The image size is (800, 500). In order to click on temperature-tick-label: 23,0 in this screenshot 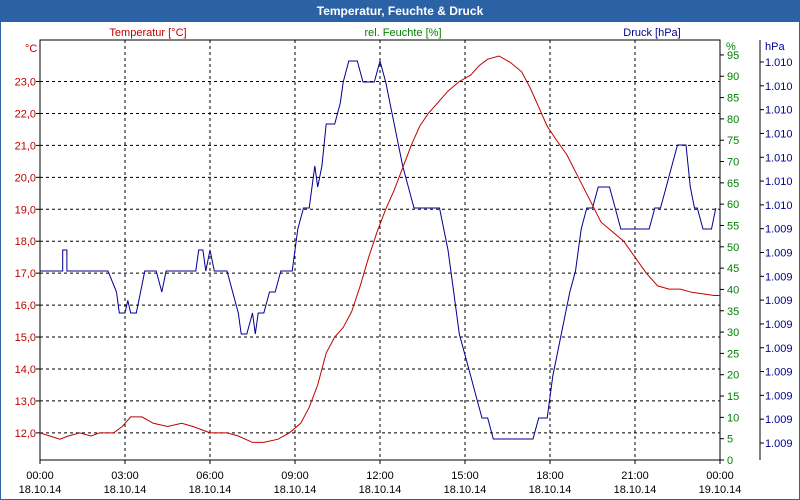, I will do `click(25, 83)`.